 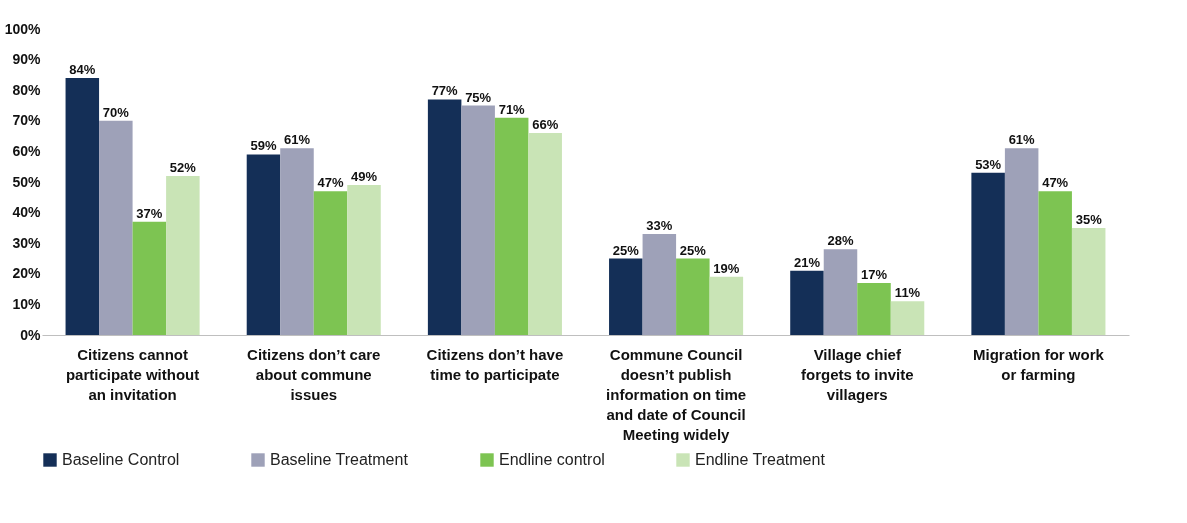 I want to click on y-tick-label: 70%, so click(x=27, y=120).